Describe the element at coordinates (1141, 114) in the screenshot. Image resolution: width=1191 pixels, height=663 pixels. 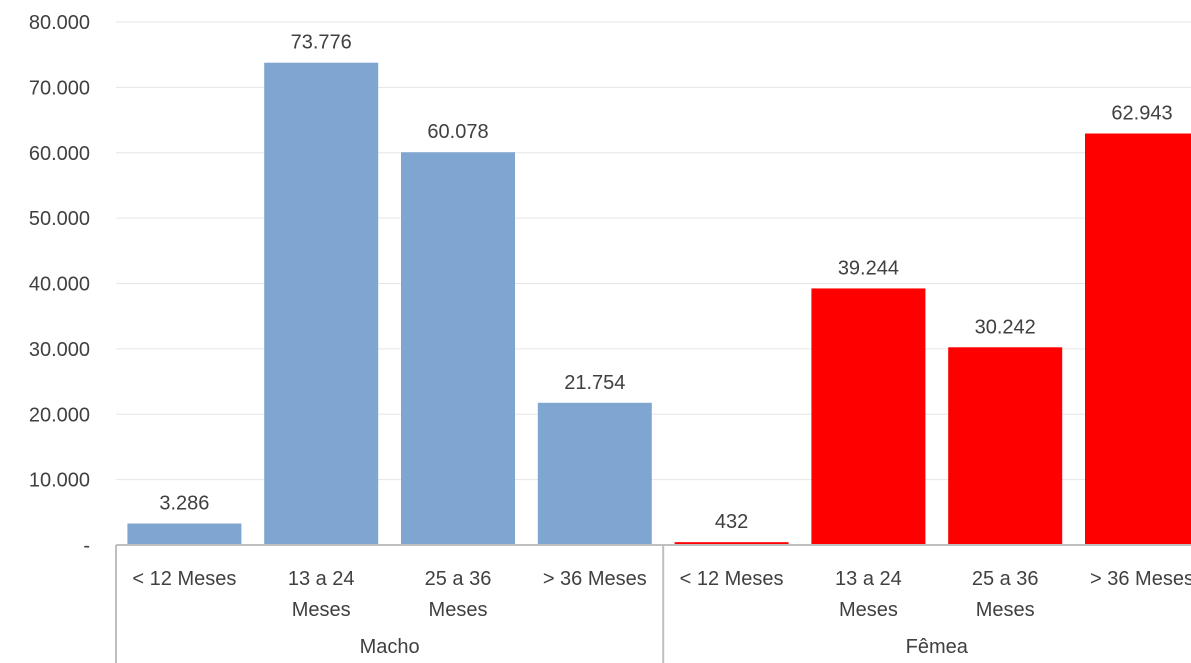
I see `data-label: 62.943` at that location.